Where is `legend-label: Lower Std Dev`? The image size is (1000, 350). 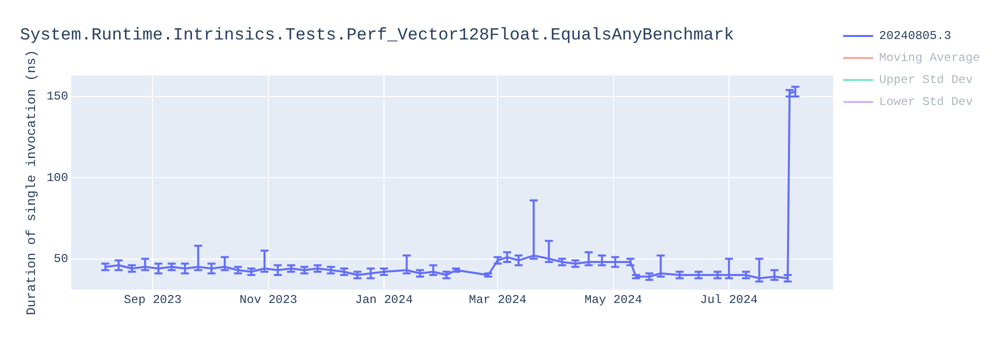 legend-label: Lower Std Dev is located at coordinates (926, 102).